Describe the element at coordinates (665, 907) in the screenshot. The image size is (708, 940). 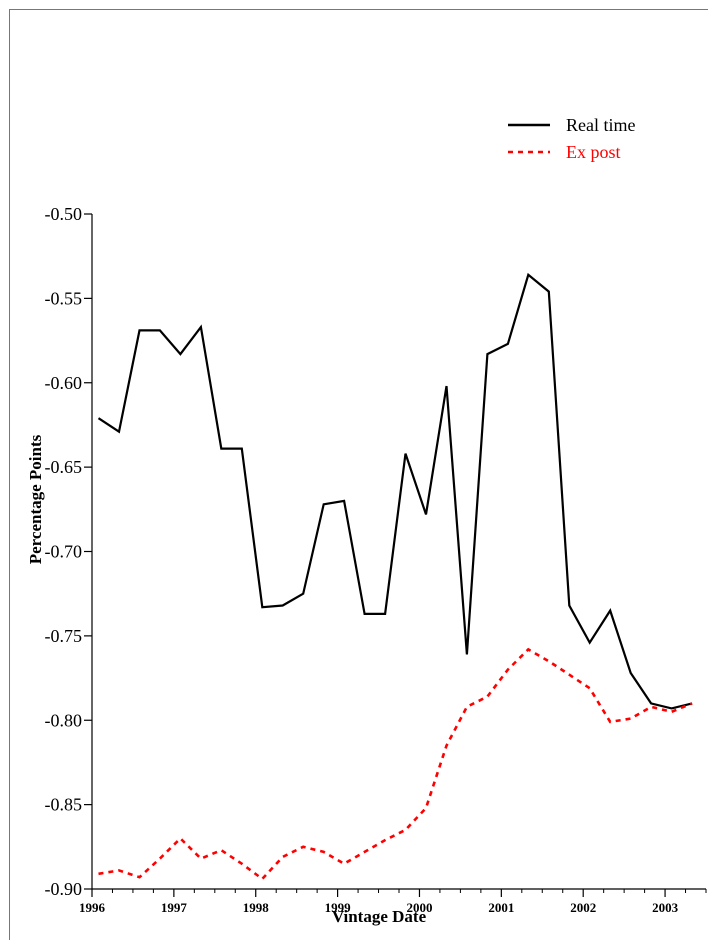
I see `x-tick-label: 2003` at that location.